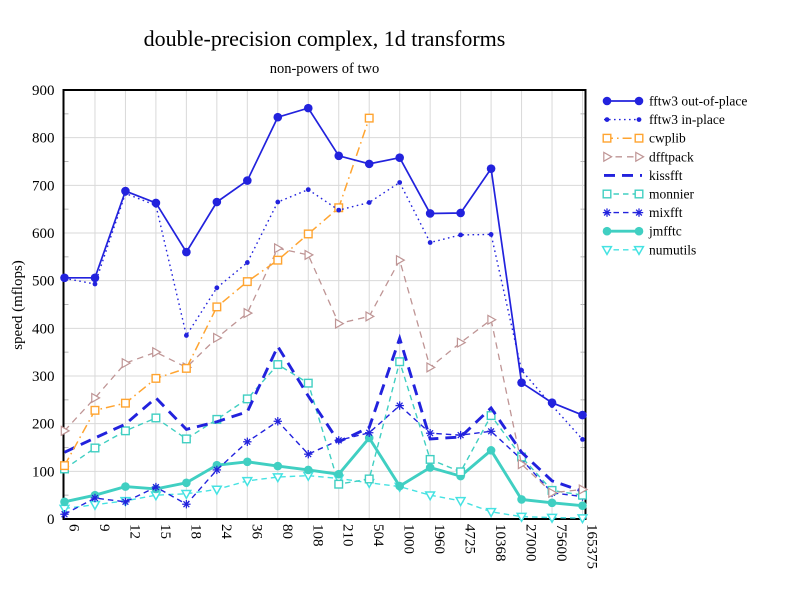  Describe the element at coordinates (324, 38) in the screenshot. I see `chart-title: double-precision complex, 1d transforms` at that location.